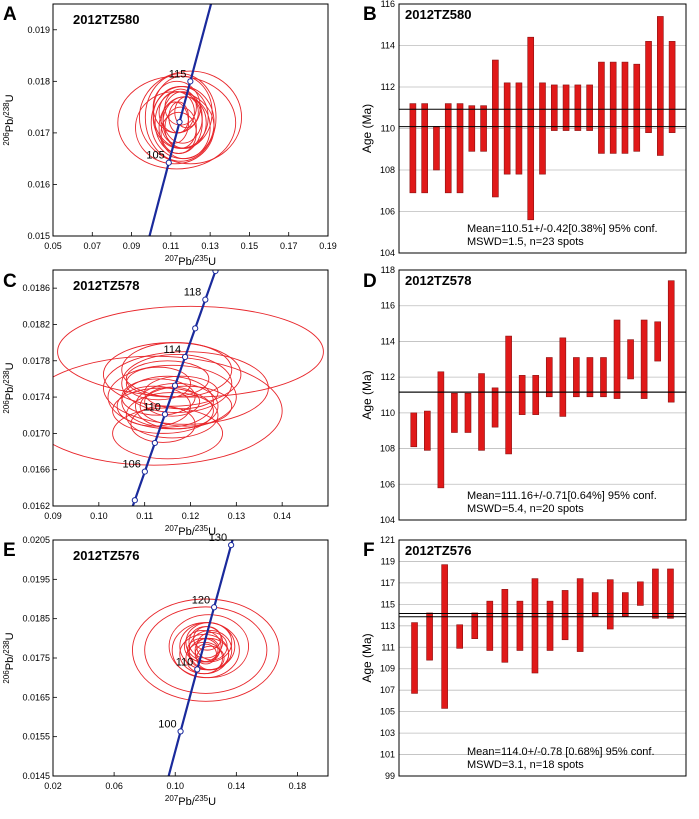  I want to click on age-label: 105, so click(155, 156).